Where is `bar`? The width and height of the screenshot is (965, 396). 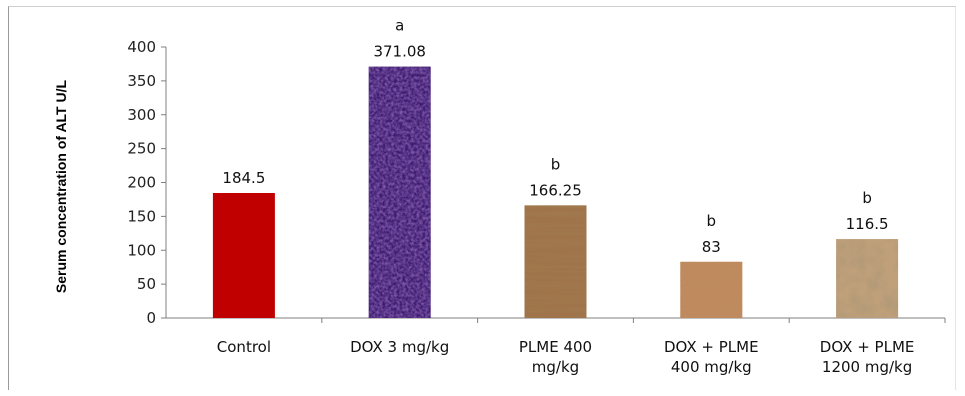 bar is located at coordinates (243, 255).